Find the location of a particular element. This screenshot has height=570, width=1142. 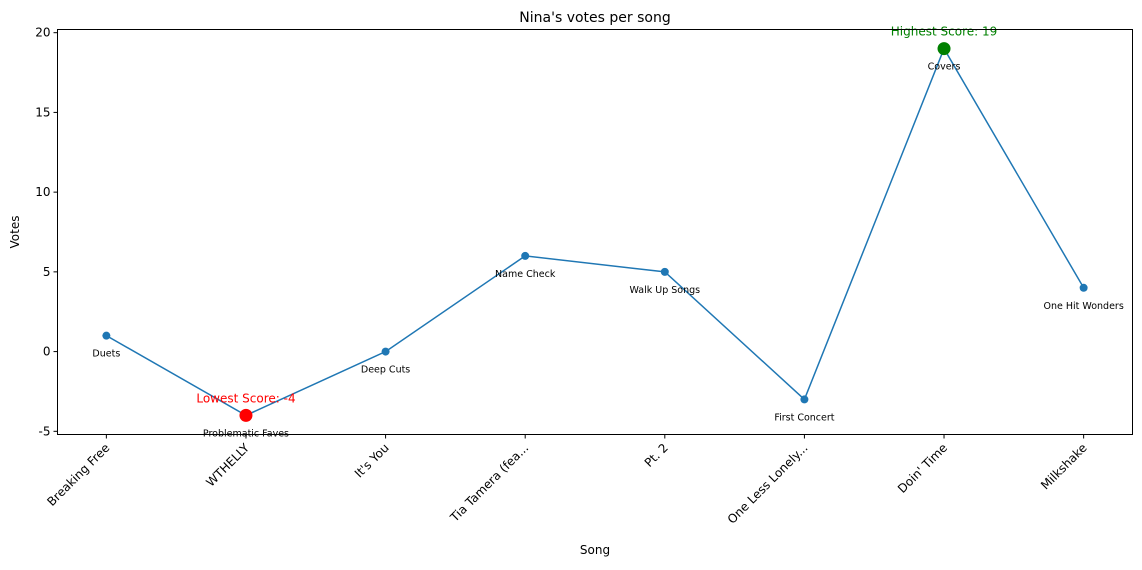

y-tick-label: 15 is located at coordinates (42, 112).